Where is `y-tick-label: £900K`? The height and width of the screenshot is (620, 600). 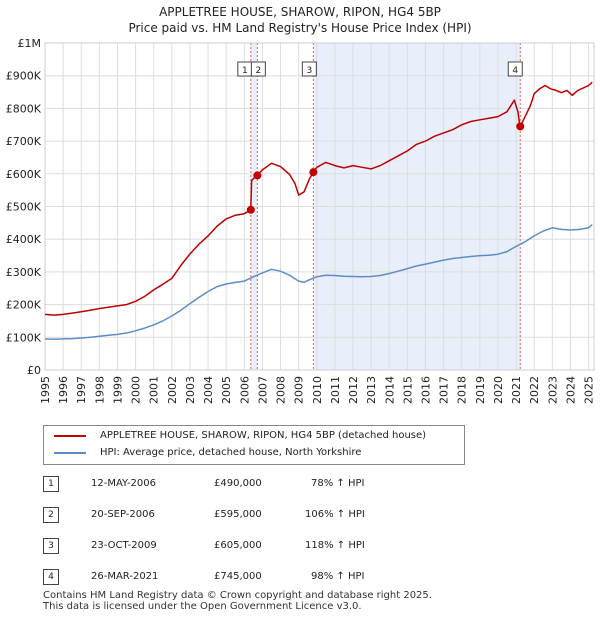 y-tick-label: £900K is located at coordinates (24, 76).